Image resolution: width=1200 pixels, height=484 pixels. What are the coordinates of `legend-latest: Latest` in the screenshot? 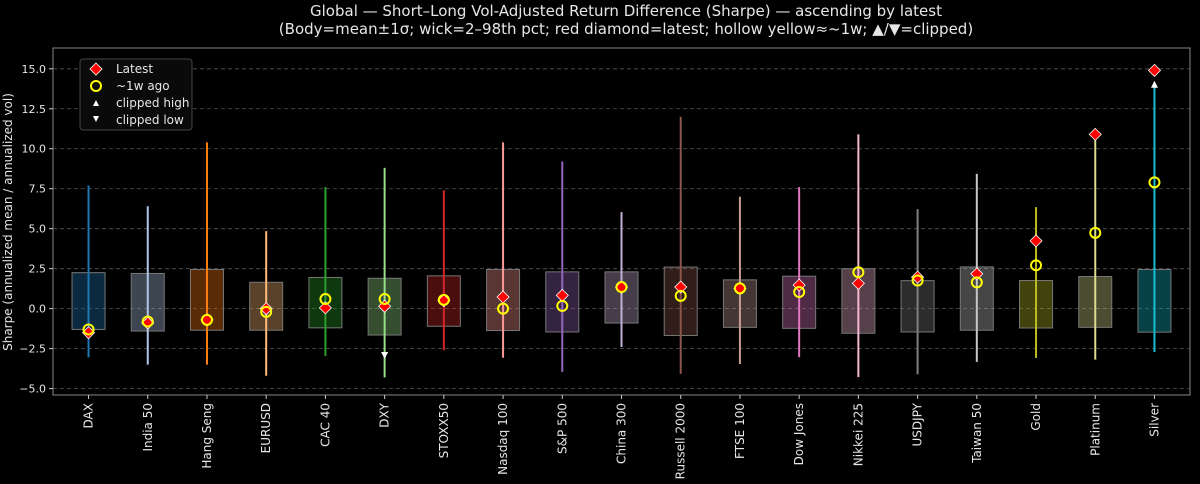 It's located at (134, 69).